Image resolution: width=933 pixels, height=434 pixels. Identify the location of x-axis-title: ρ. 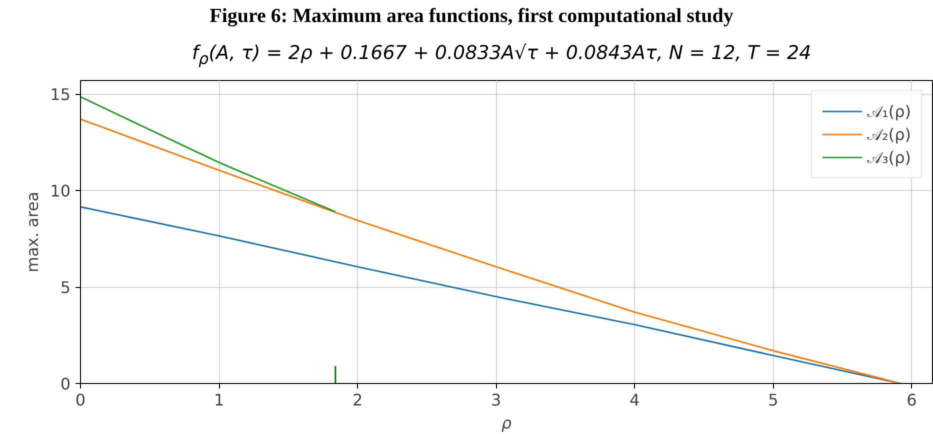
(506, 423).